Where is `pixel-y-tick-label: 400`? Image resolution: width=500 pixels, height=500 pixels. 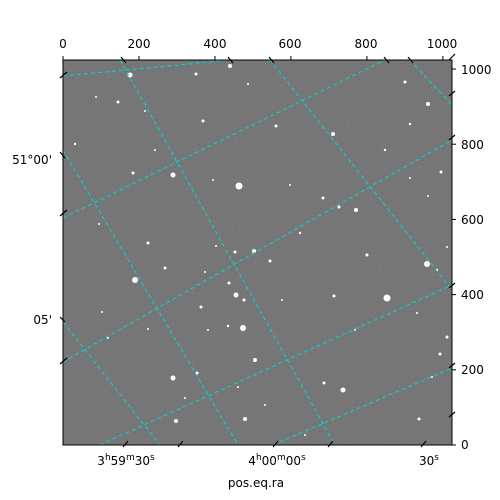 pixel-y-tick-label: 400 is located at coordinates (472, 295).